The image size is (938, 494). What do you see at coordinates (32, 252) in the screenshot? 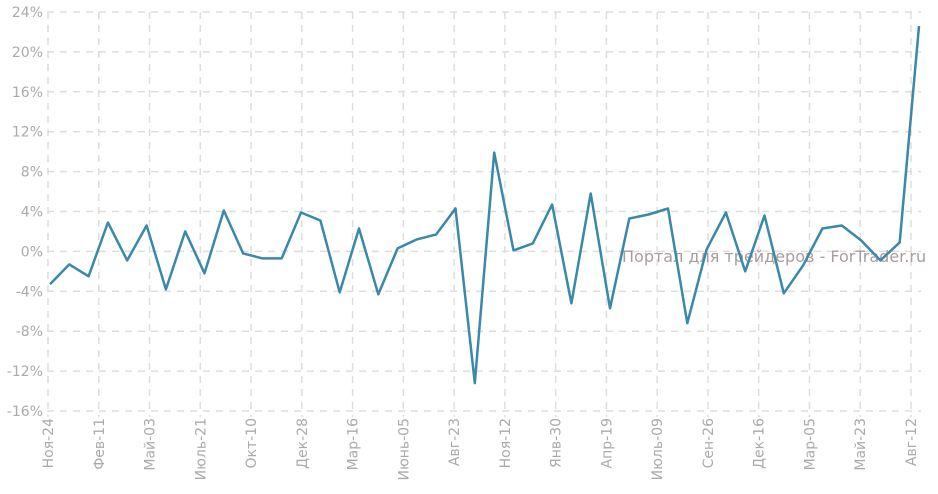
I see `y-tick-label: 0%` at bounding box center [32, 252].